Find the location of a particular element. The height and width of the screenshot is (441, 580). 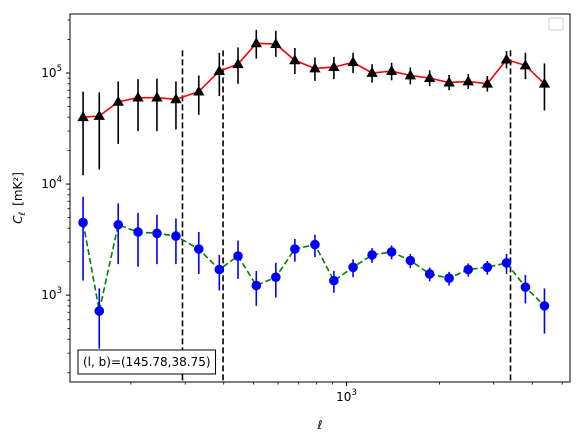

x-axis-label: ℓ is located at coordinates (320, 425).